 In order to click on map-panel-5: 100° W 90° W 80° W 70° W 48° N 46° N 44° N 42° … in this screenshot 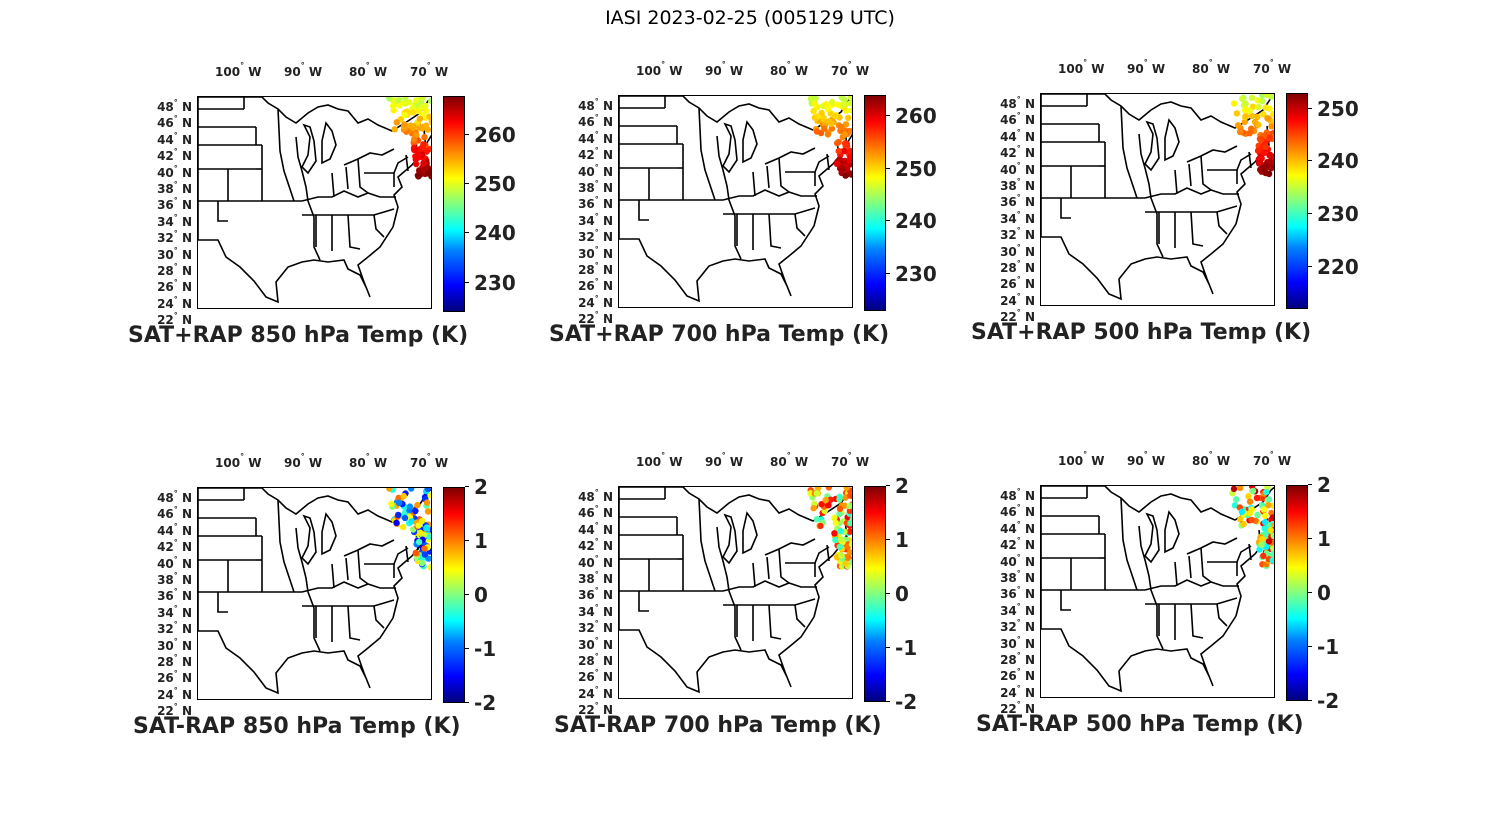, I will do `click(764, 598)`.